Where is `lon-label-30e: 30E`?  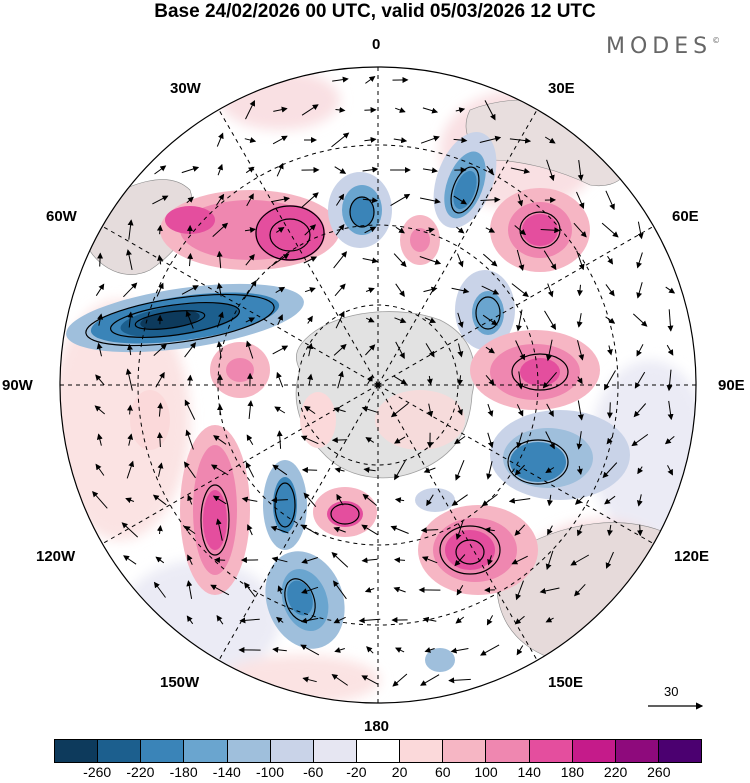 lon-label-30e: 30E is located at coordinates (561, 88).